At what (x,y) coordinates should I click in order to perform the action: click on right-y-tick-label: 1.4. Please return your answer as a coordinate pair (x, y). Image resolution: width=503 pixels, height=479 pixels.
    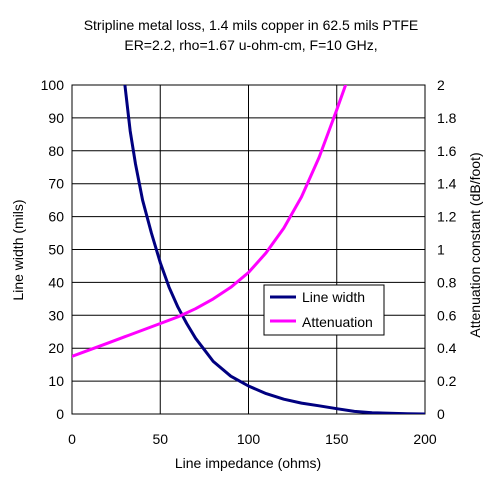
    Looking at the image, I should click on (447, 184).